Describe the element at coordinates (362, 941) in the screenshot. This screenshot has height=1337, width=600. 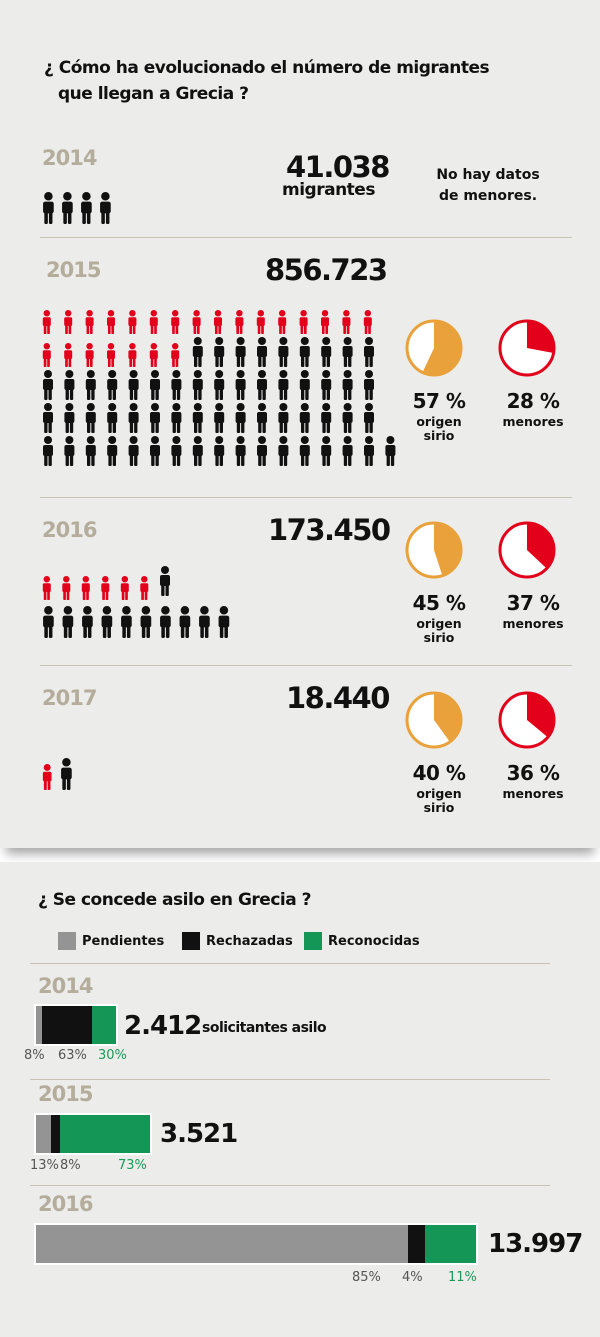
I see `legend-recognized: Reconocidas` at that location.